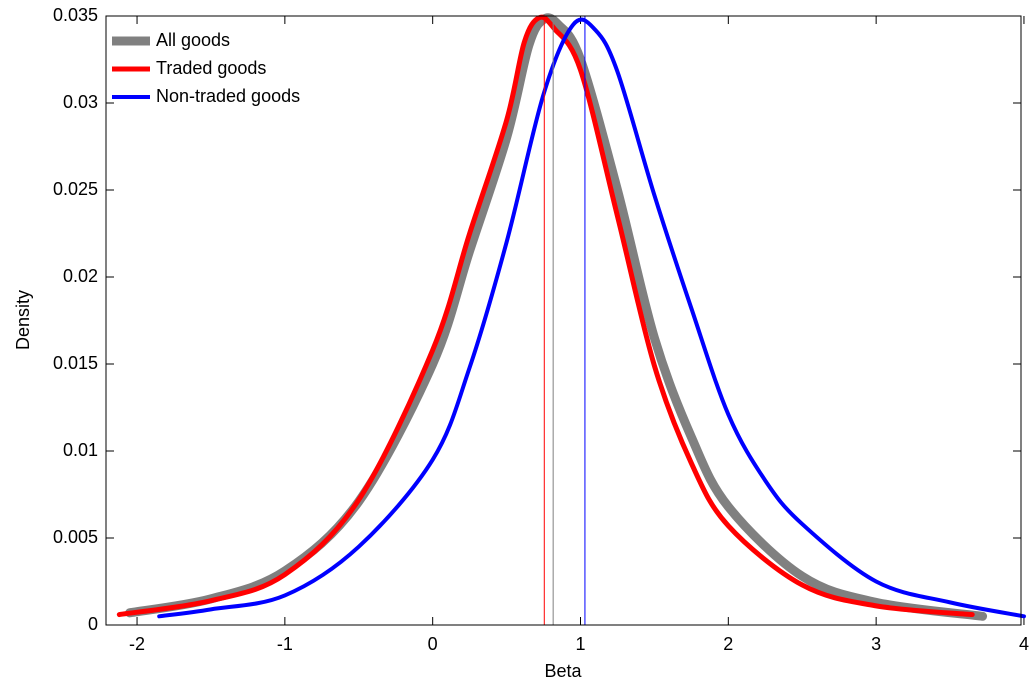 The image size is (1036, 690). Describe the element at coordinates (80, 276) in the screenshot. I see `y-tick-label: 0.02` at that location.